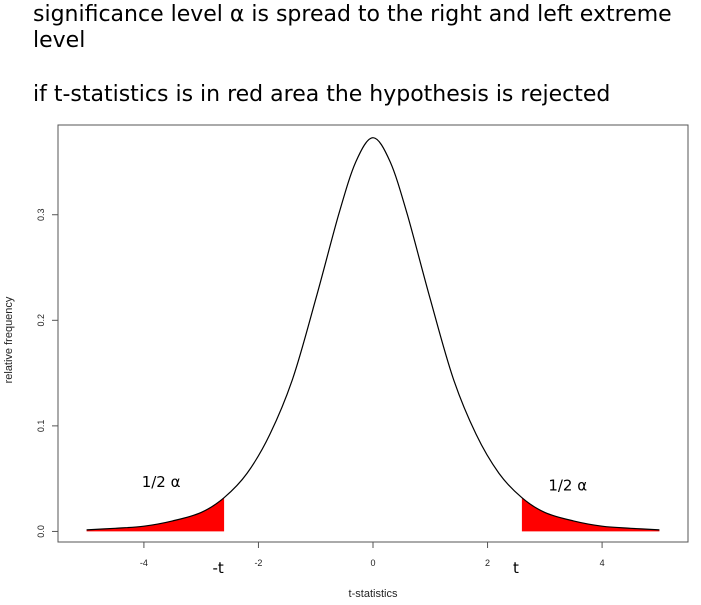 This screenshot has width=701, height=605. I want to click on y-tick-label: 0.0, so click(41, 531).